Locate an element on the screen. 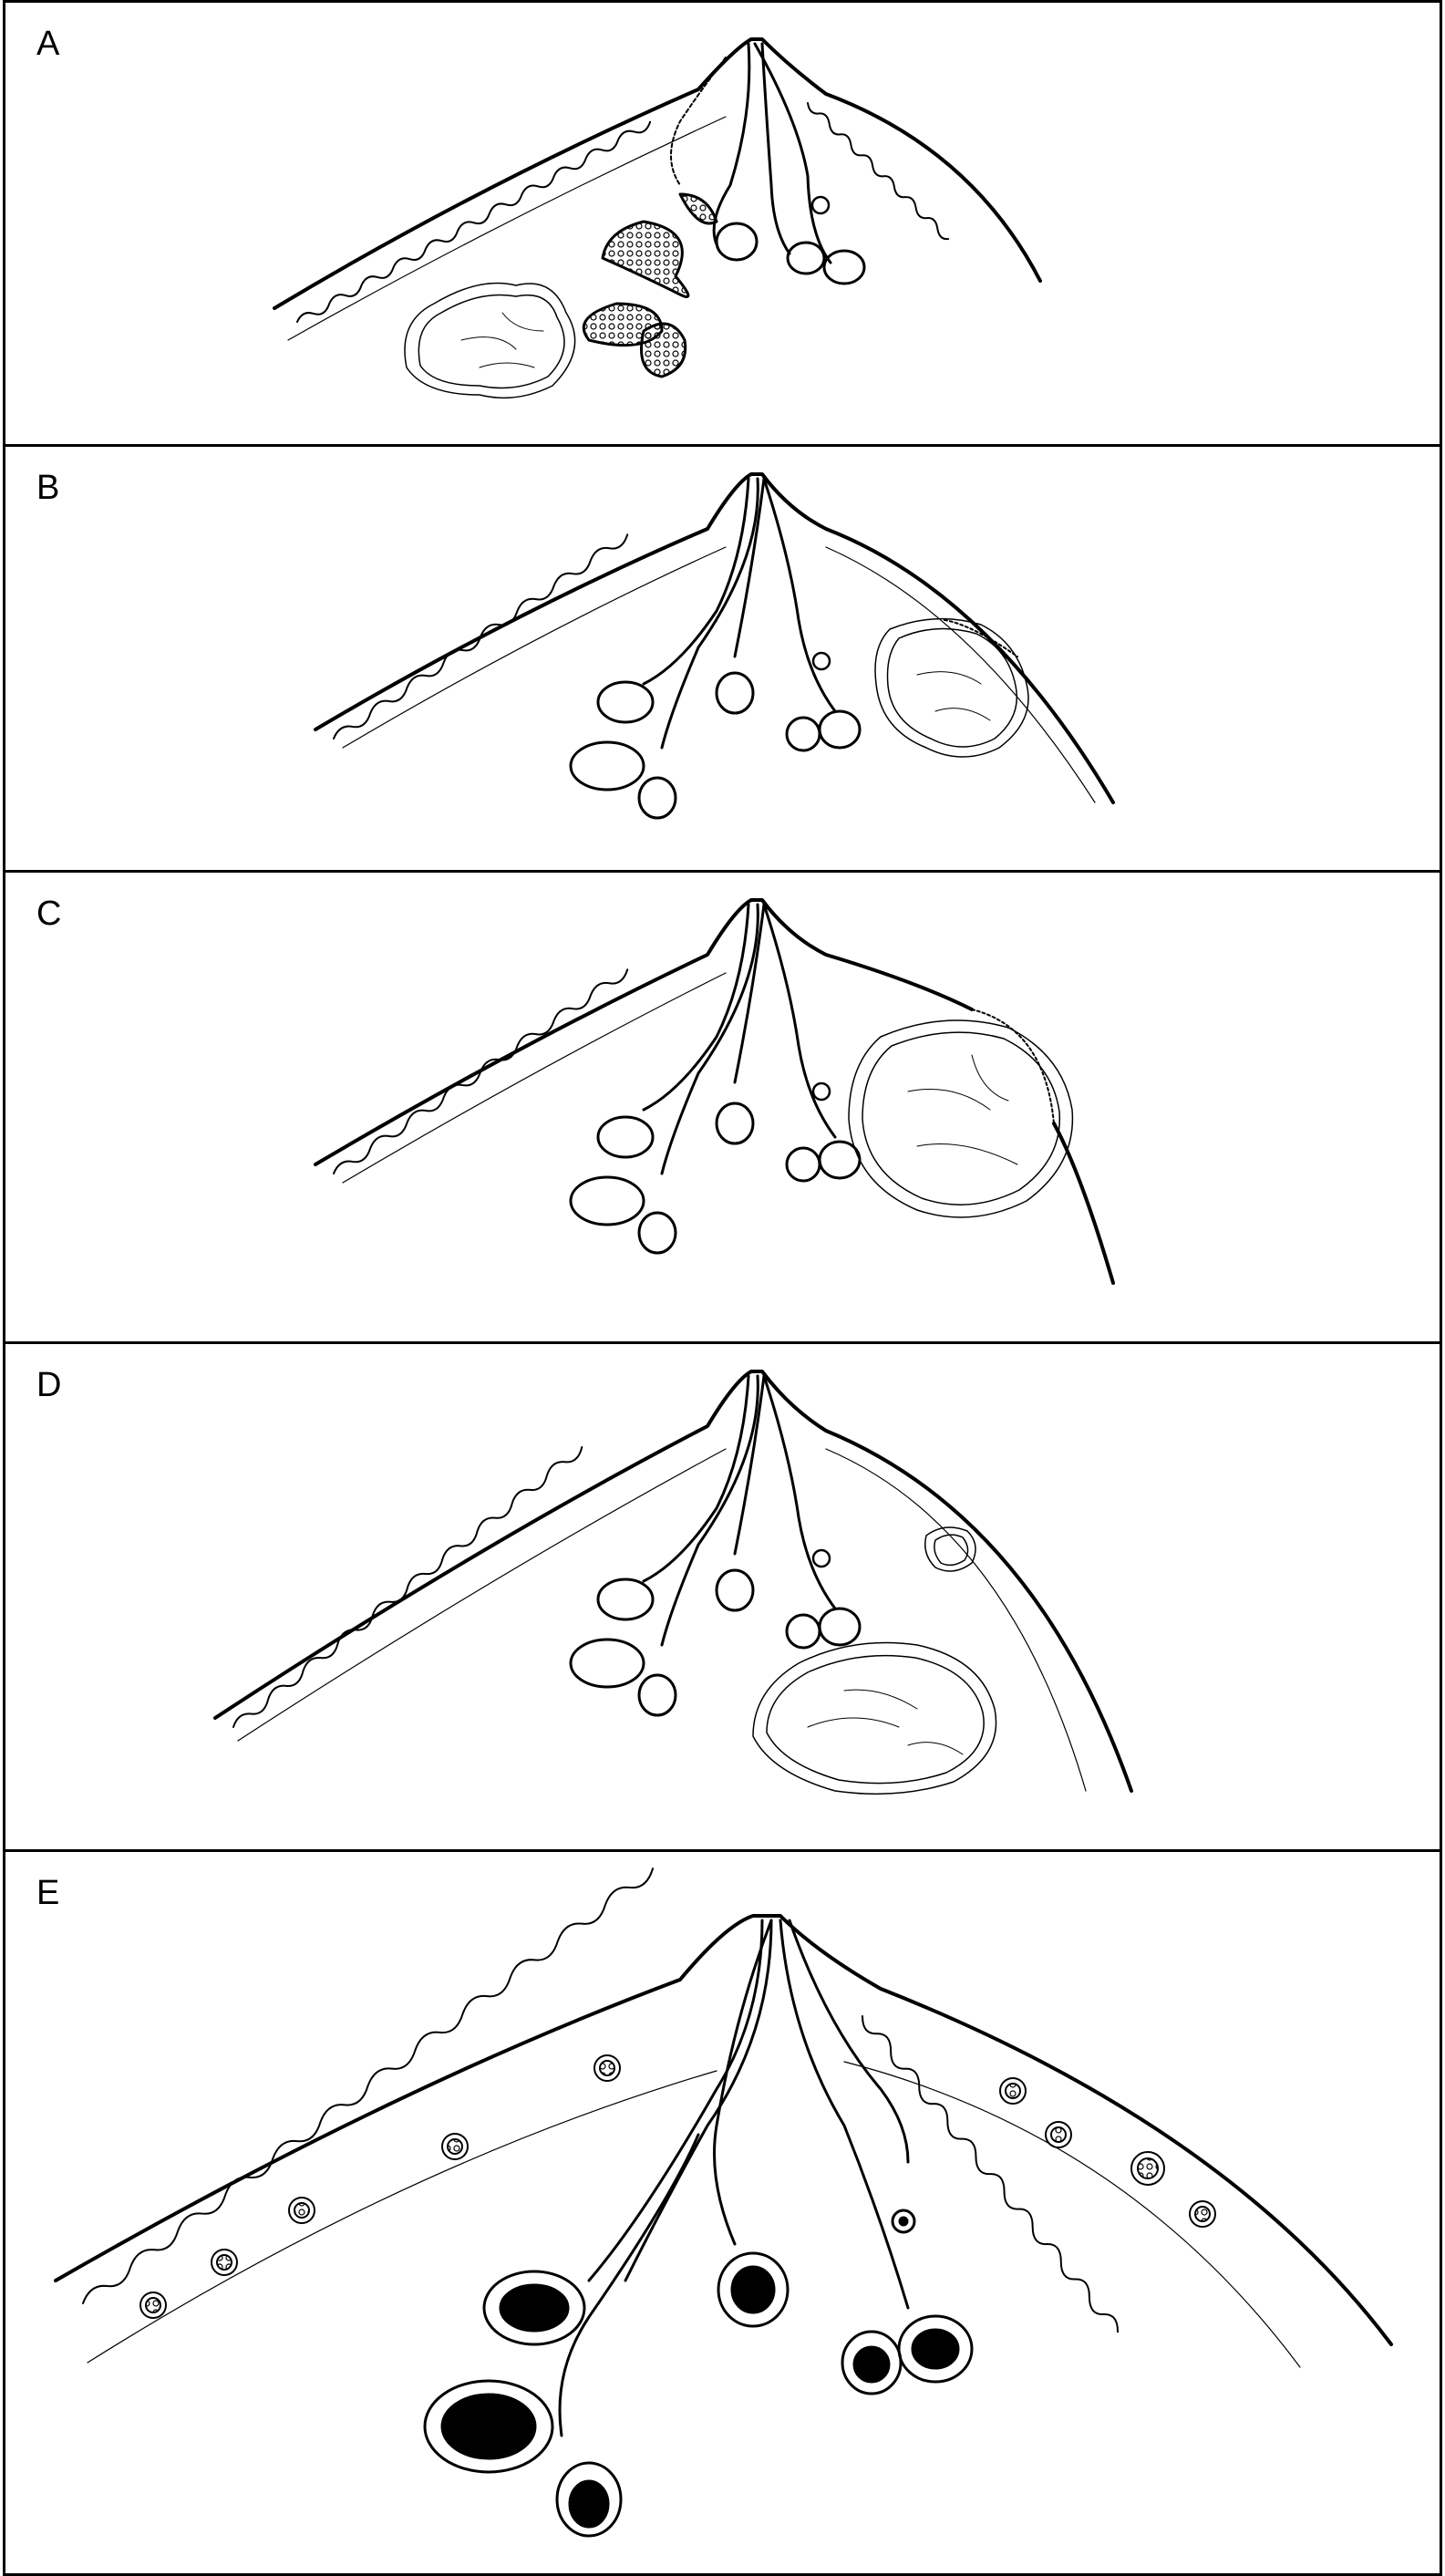  panel-label-e: E is located at coordinates (48, 1893).